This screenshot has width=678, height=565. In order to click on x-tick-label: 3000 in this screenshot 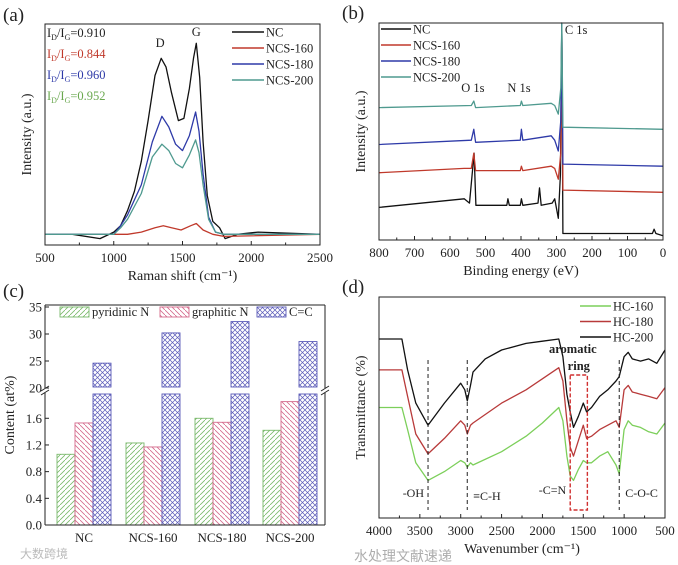, I will do `click(461, 530)`.